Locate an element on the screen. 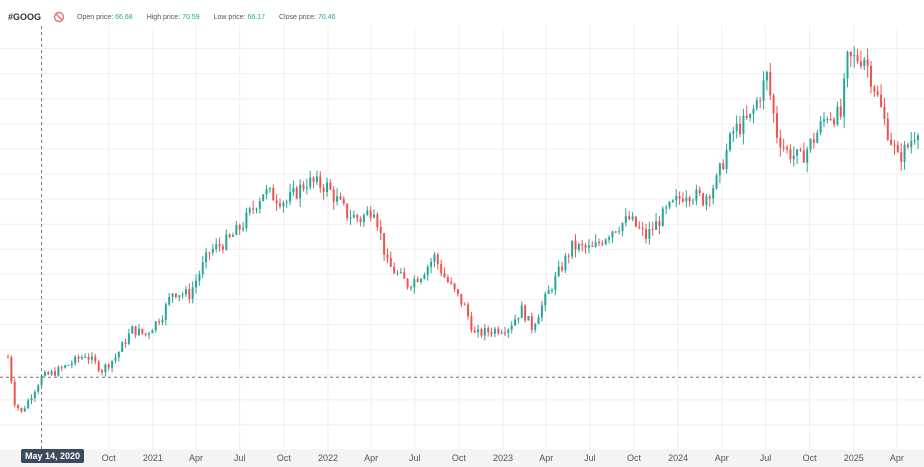 Image resolution: width=924 pixels, height=467 pixels. high-price-value: 70.59 is located at coordinates (191, 17).